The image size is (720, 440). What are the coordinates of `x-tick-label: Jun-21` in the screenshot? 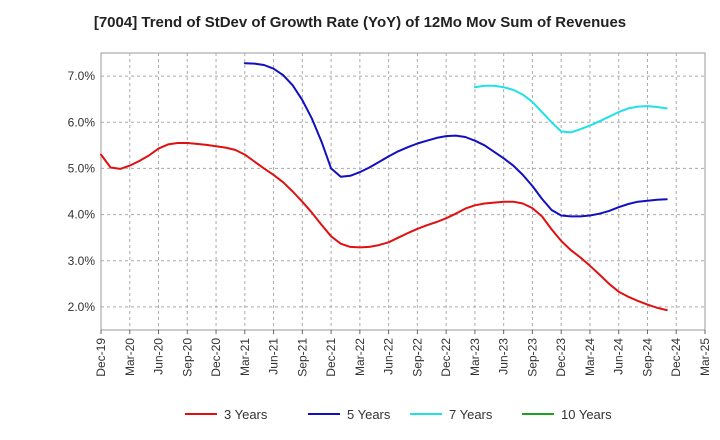 It's located at (274, 356).